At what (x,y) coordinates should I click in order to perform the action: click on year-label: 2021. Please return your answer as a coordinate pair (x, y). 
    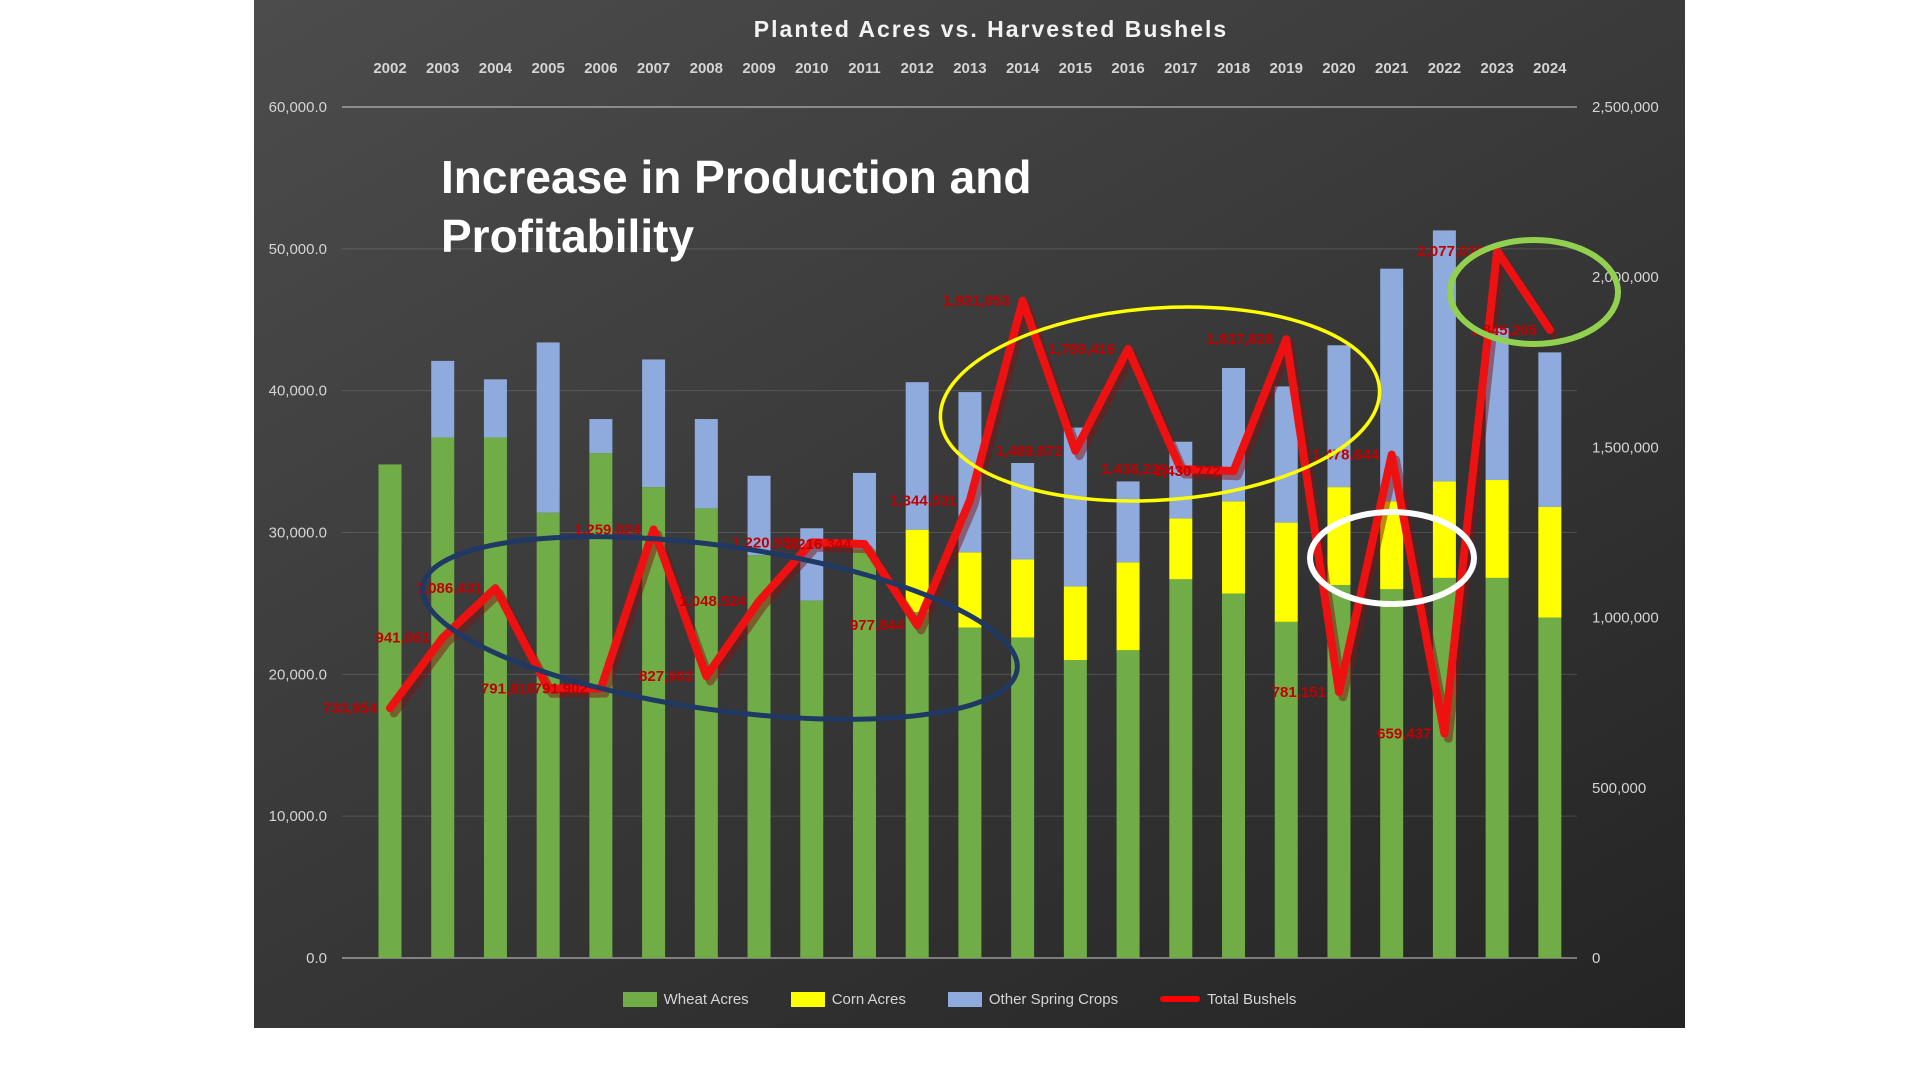
    Looking at the image, I should click on (1391, 68).